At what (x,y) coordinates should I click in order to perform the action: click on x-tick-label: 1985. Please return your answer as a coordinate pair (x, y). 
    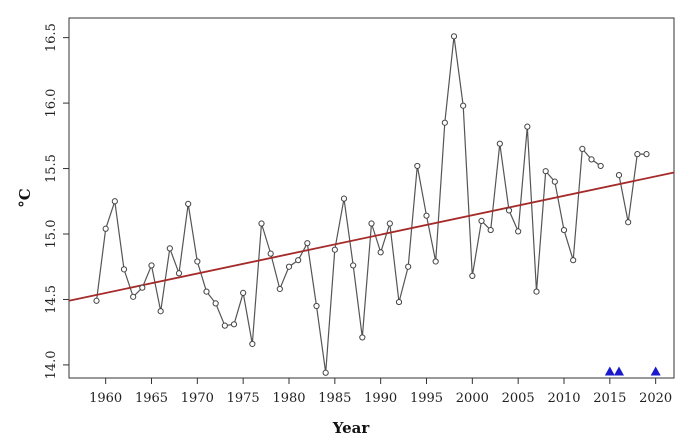
    Looking at the image, I should click on (334, 398).